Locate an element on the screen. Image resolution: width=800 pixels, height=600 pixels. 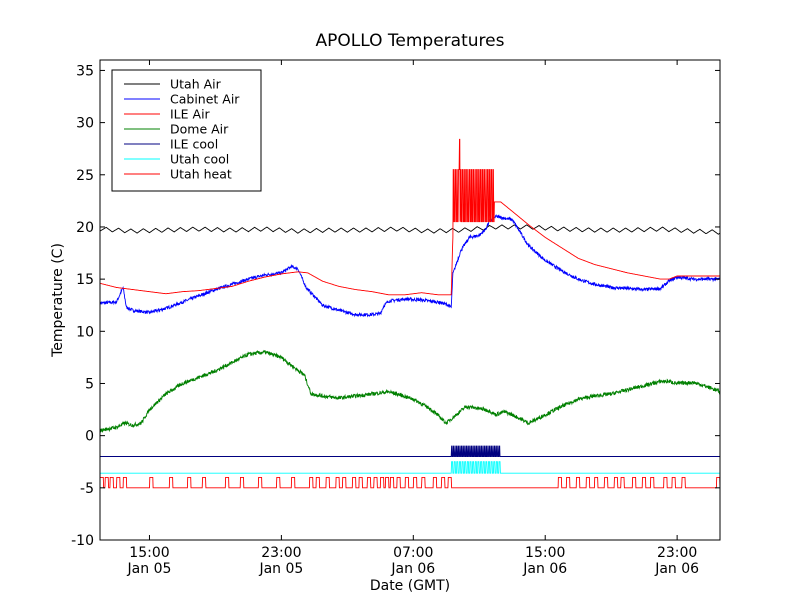
y-tick-label: 35 is located at coordinates (85, 71).